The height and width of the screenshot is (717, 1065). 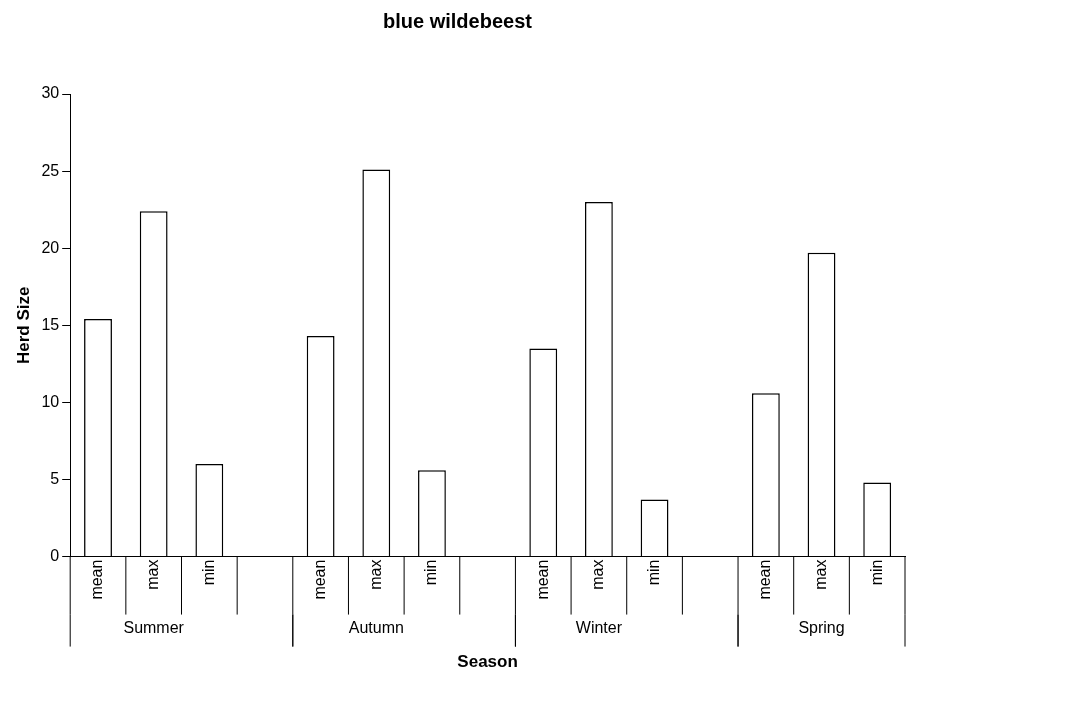 What do you see at coordinates (50, 401) in the screenshot?
I see `y-tick-label: 10` at bounding box center [50, 401].